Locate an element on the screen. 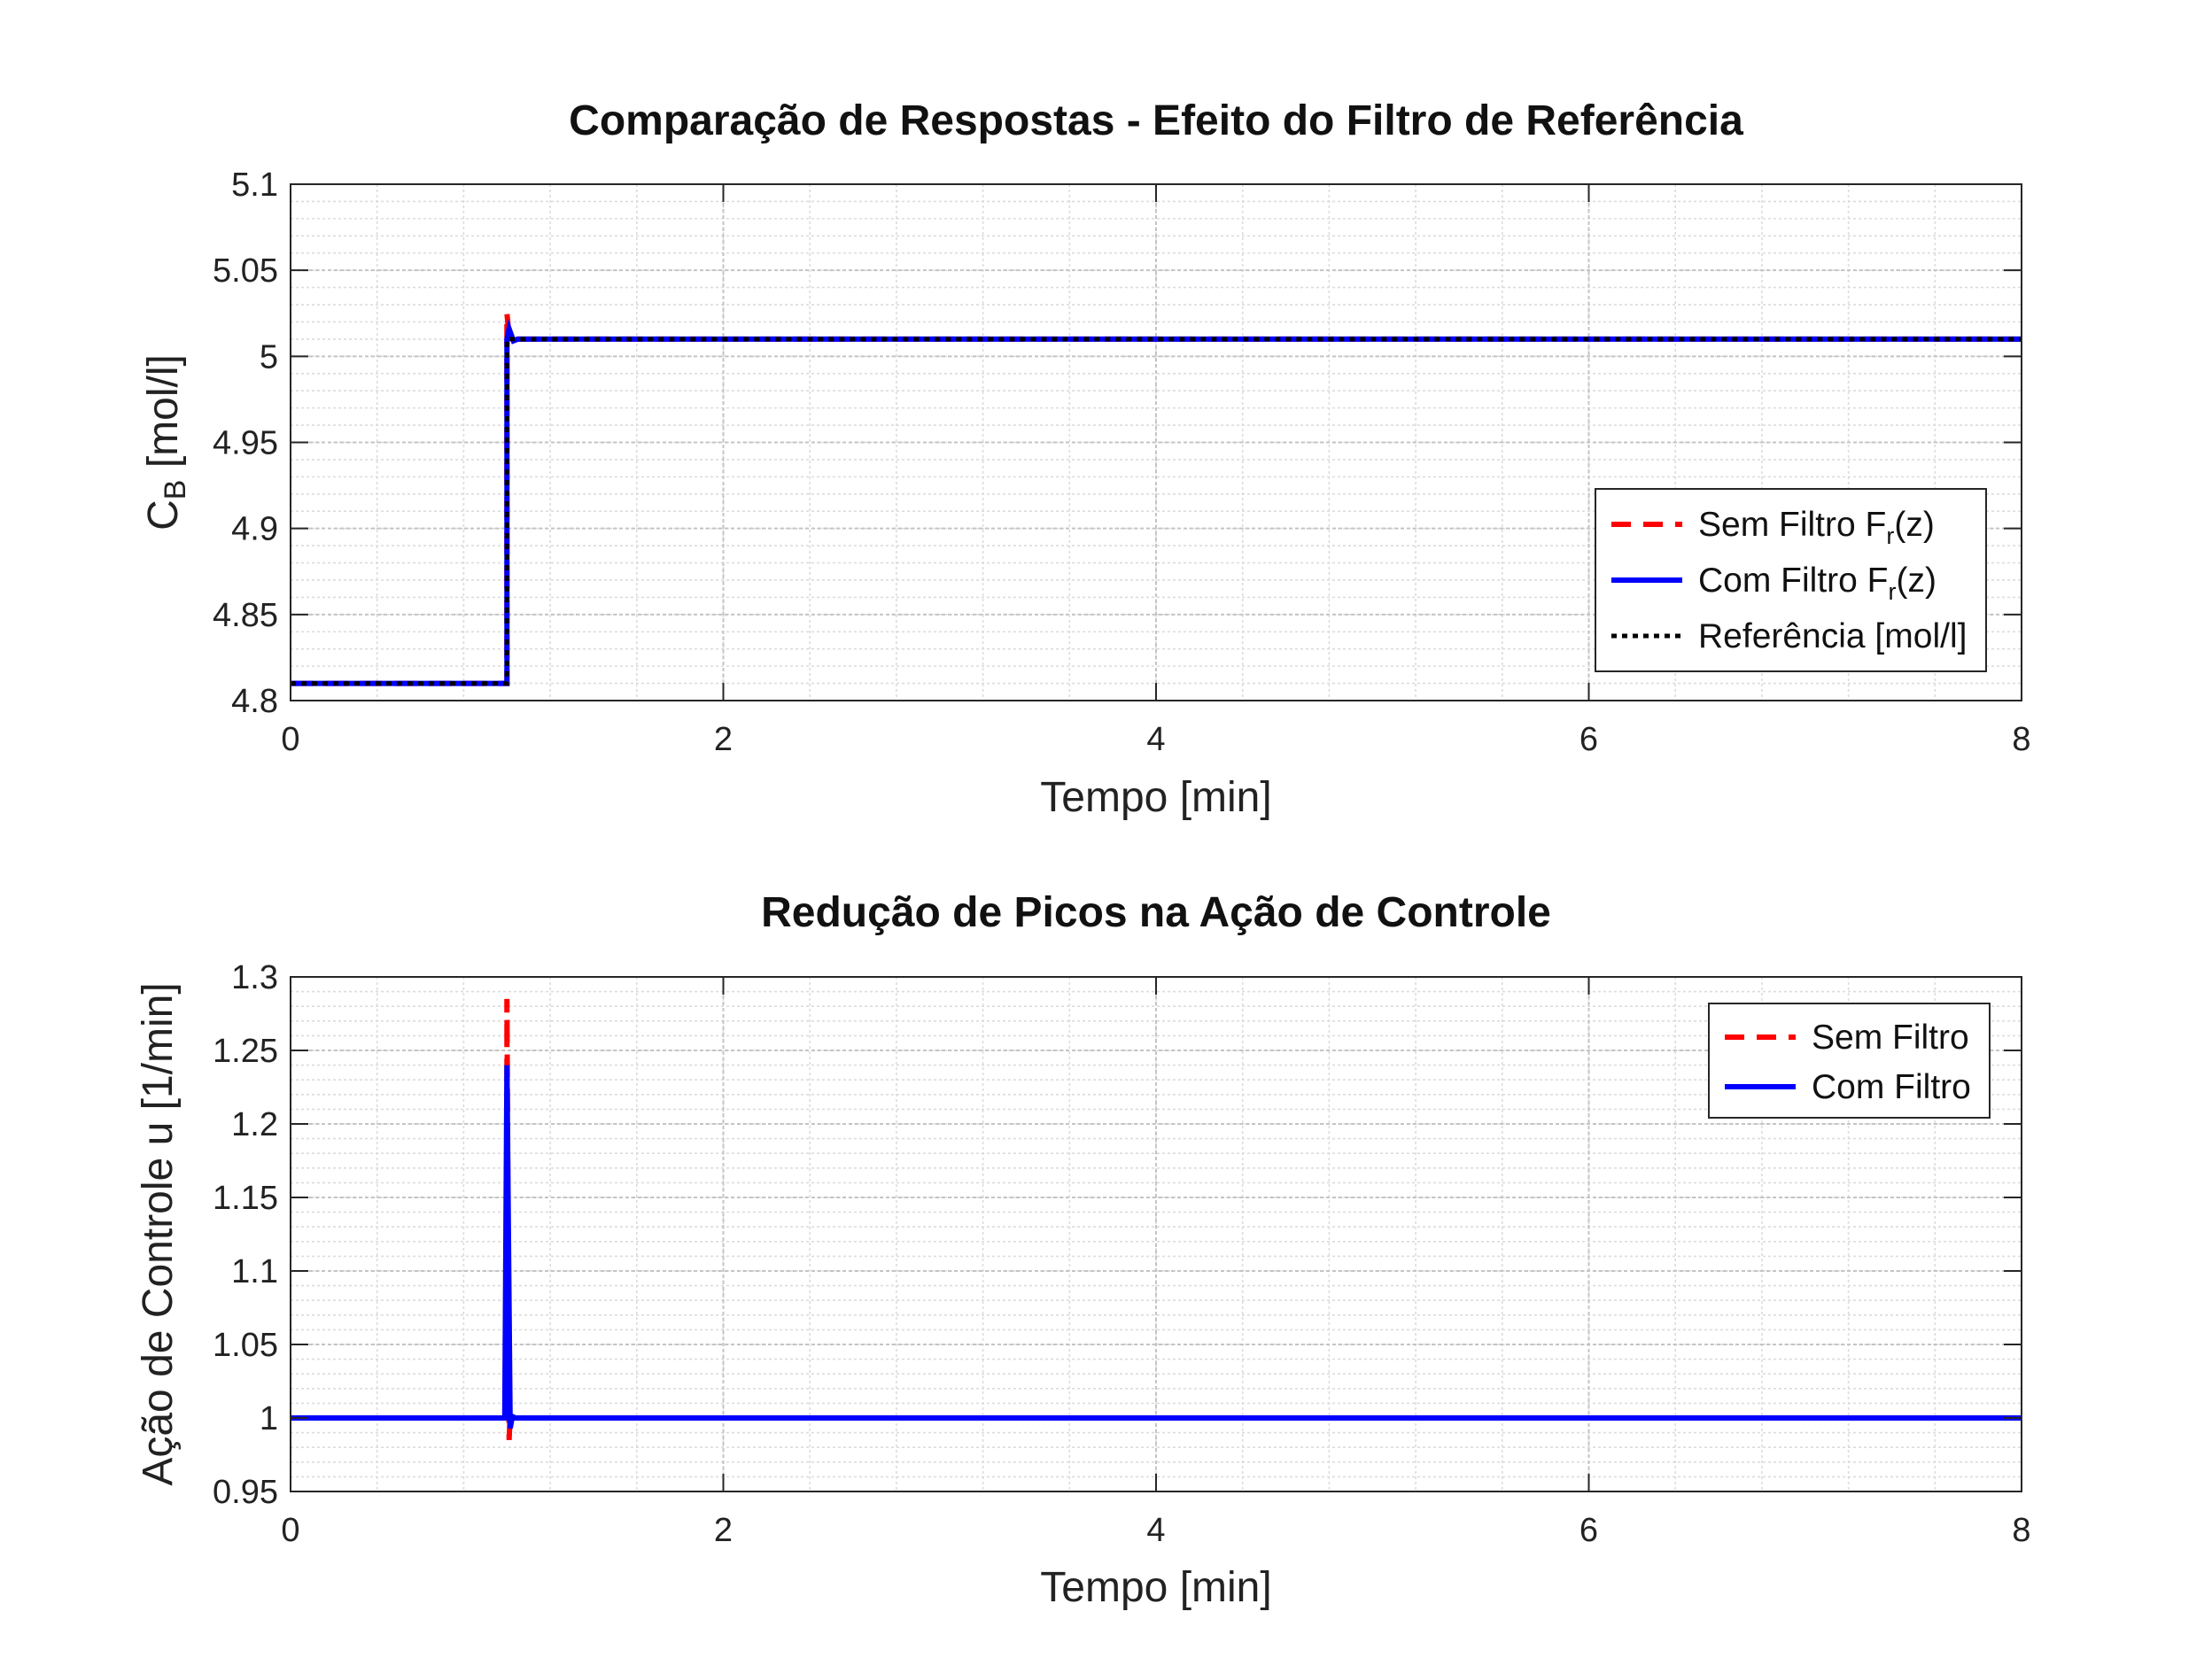 The width and height of the screenshot is (2212, 1658). chart-title: Redução de Picos na Ação de Controle is located at coordinates (1156, 912).